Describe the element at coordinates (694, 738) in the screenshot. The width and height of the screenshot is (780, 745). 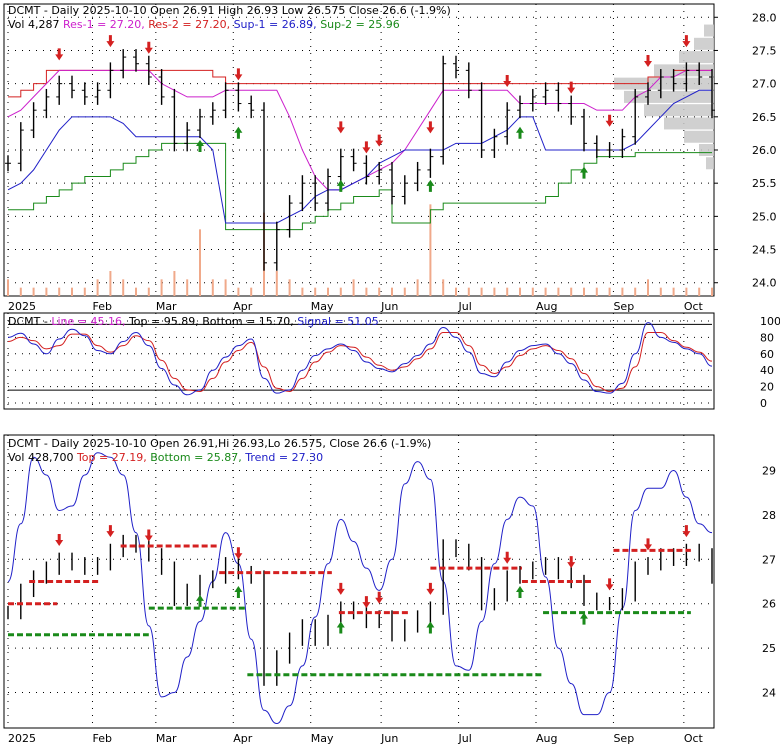
I see `boll-x-label: Oct` at that location.